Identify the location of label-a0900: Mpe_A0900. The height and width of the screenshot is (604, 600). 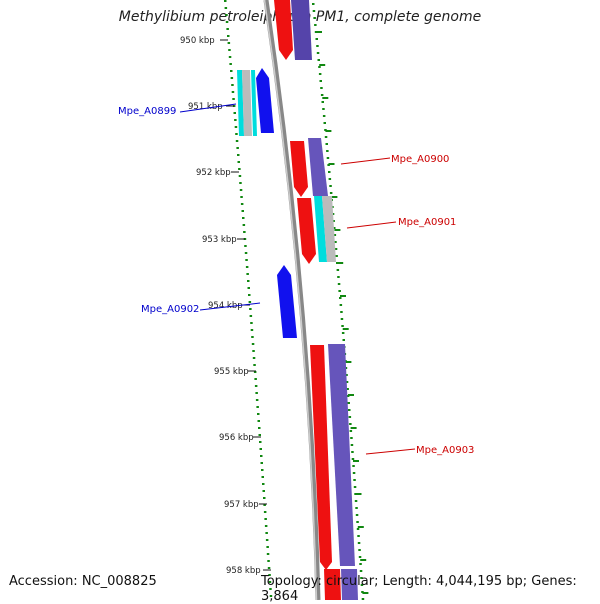
(420, 159).